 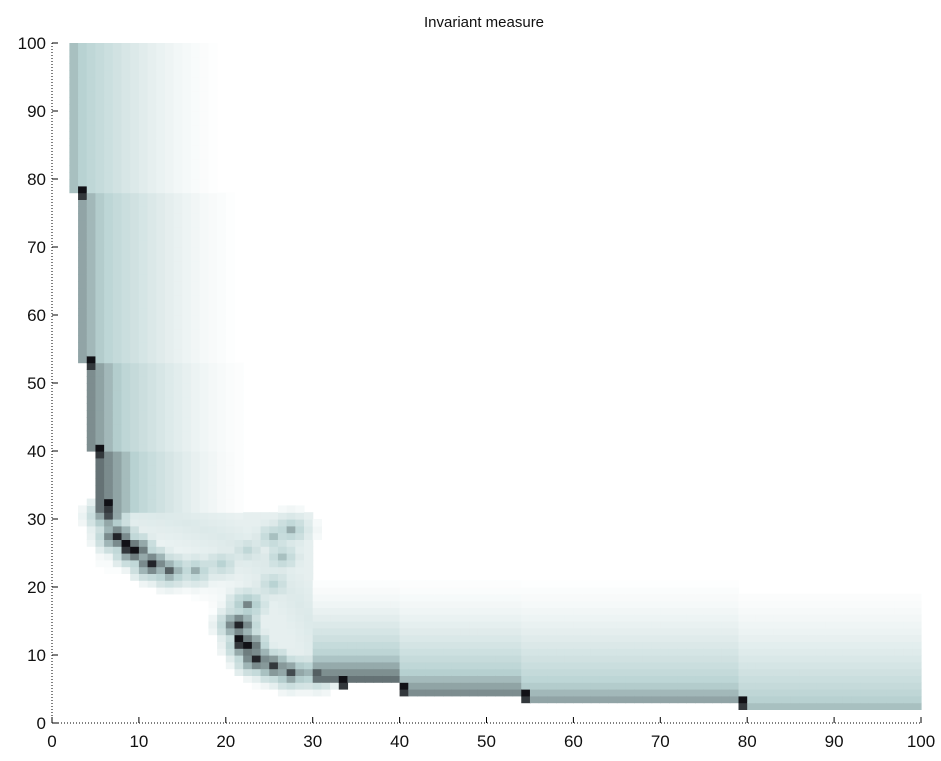 What do you see at coordinates (399, 741) in the screenshot?
I see `x-tick-label: 40` at bounding box center [399, 741].